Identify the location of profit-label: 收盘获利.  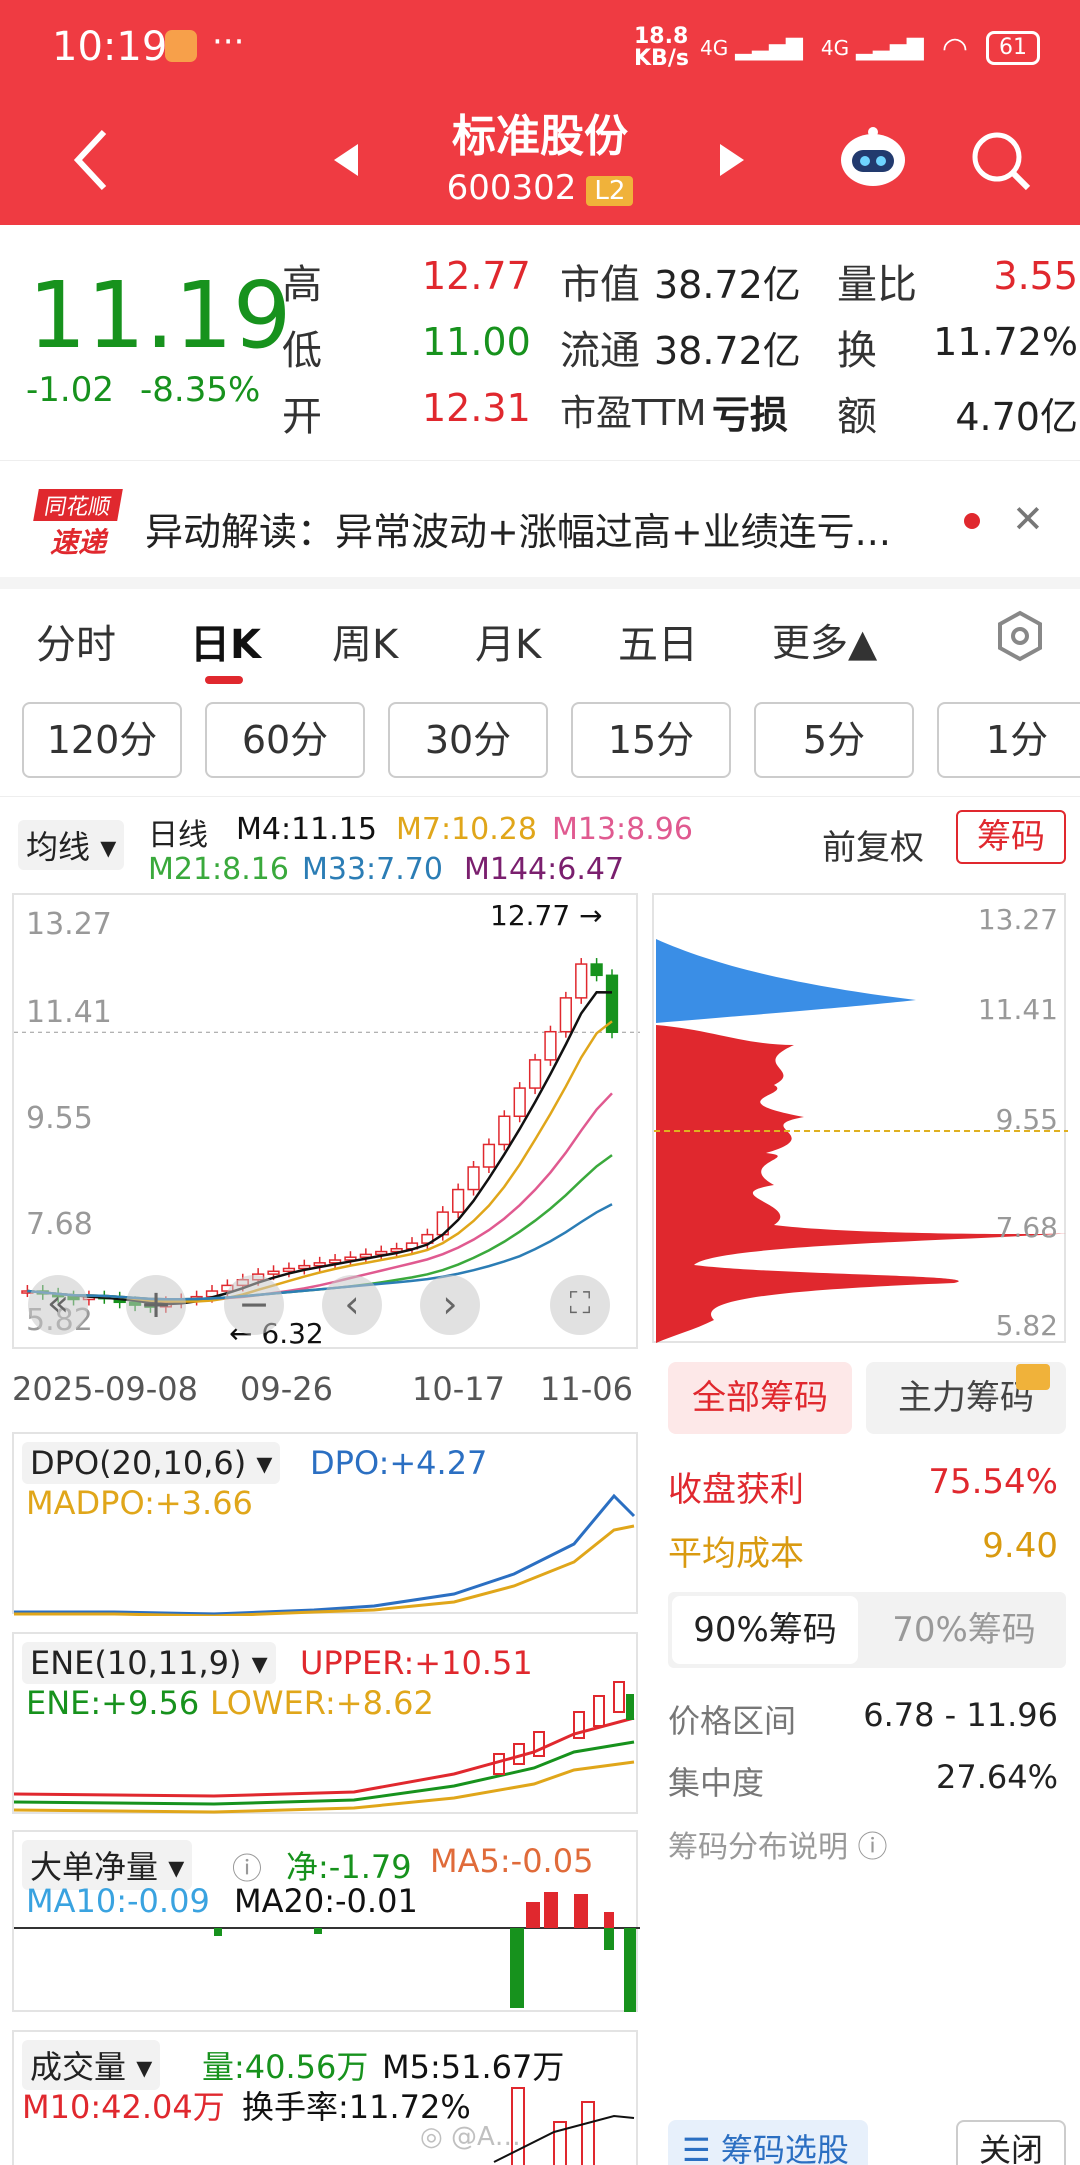
(736, 1490).